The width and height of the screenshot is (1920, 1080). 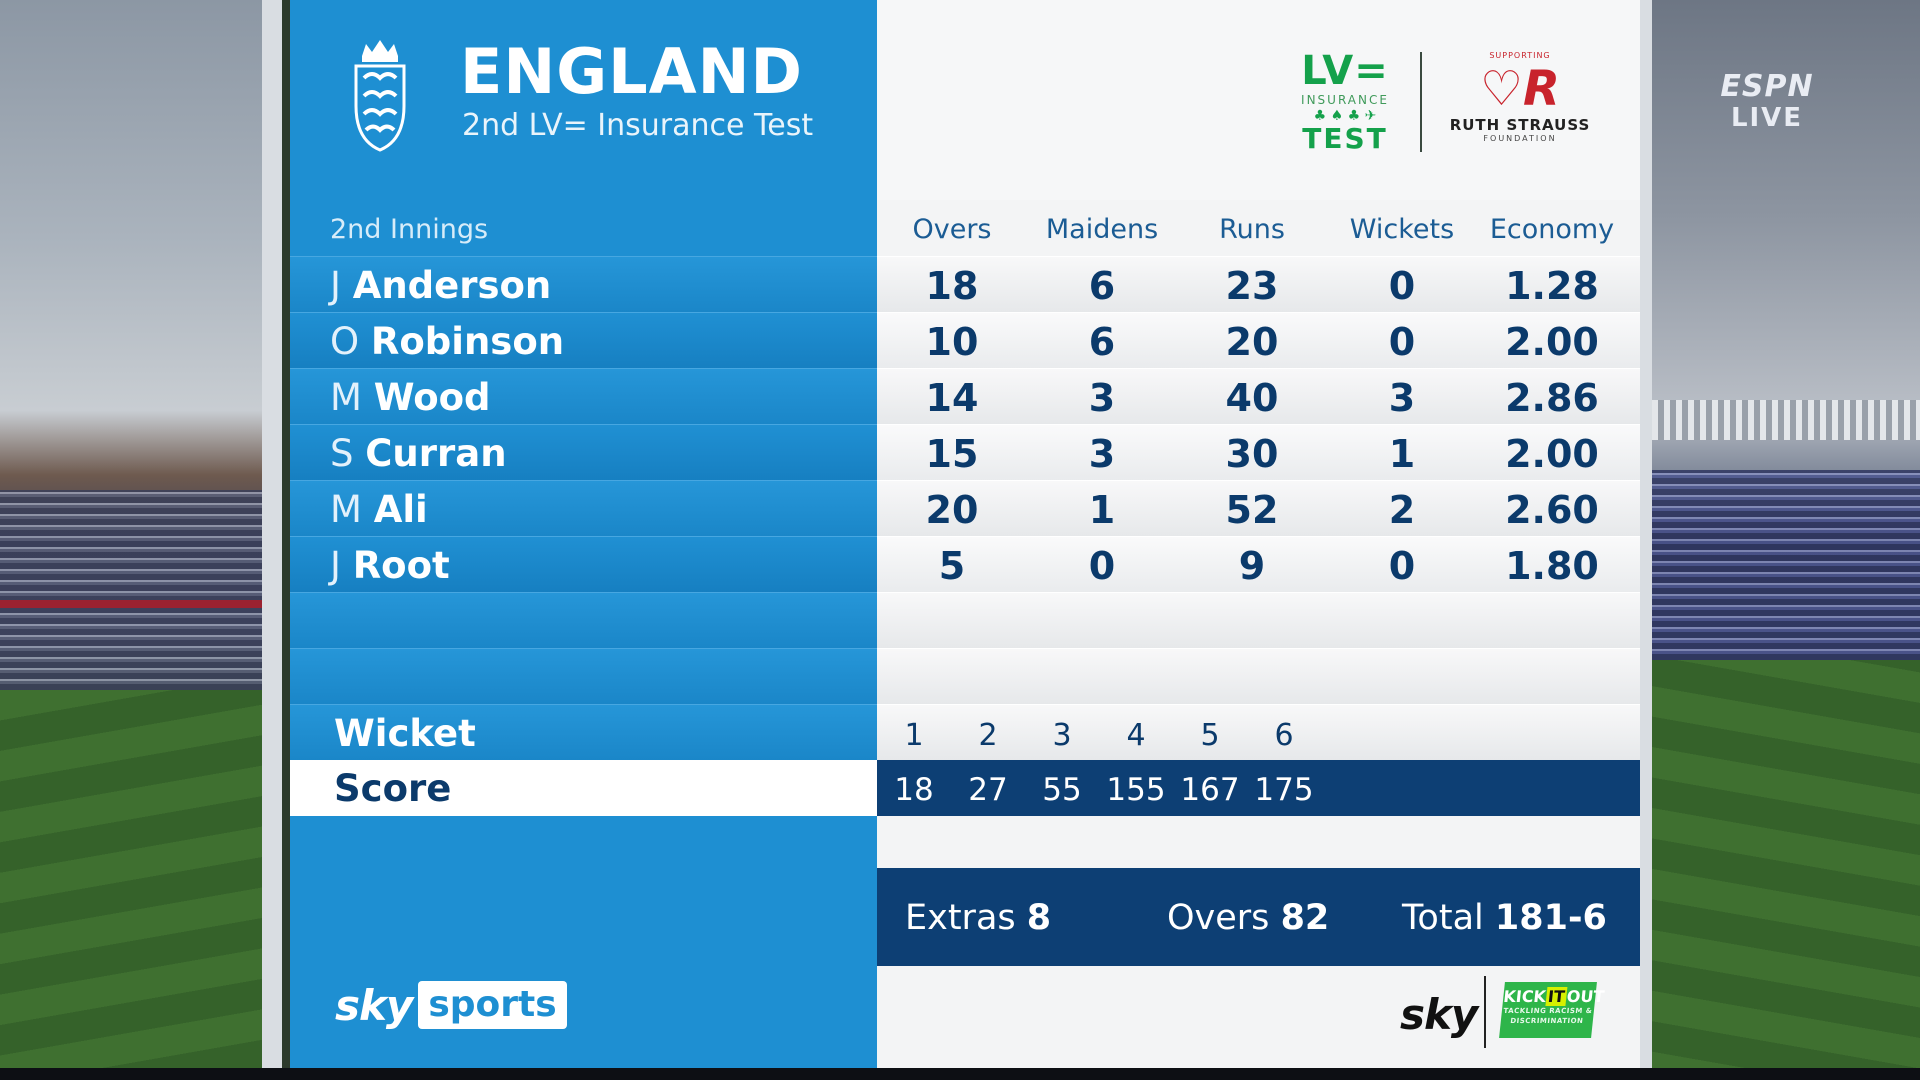 What do you see at coordinates (1252, 566) in the screenshot?
I see `runs-cell: 9` at bounding box center [1252, 566].